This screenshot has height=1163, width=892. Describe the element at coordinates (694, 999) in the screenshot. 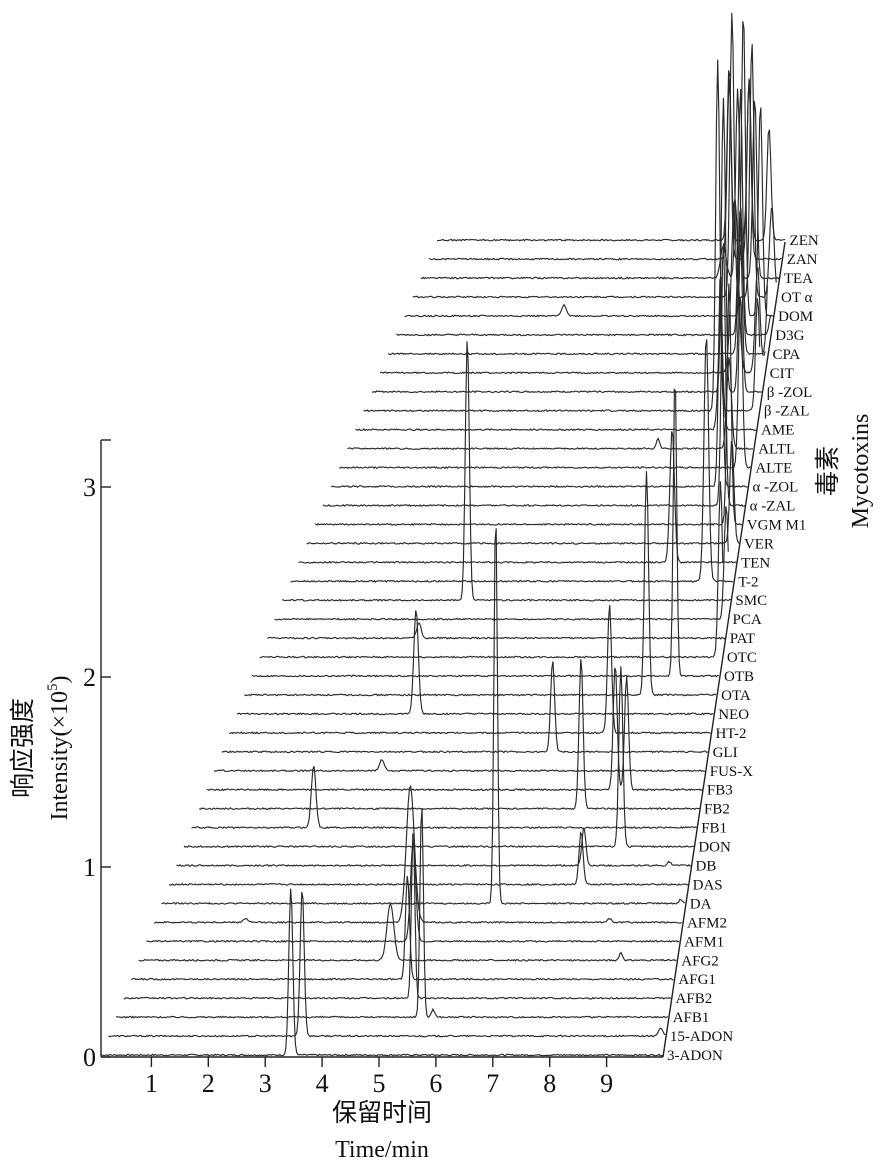

I see `toxin-label-afb2: AFB2` at that location.